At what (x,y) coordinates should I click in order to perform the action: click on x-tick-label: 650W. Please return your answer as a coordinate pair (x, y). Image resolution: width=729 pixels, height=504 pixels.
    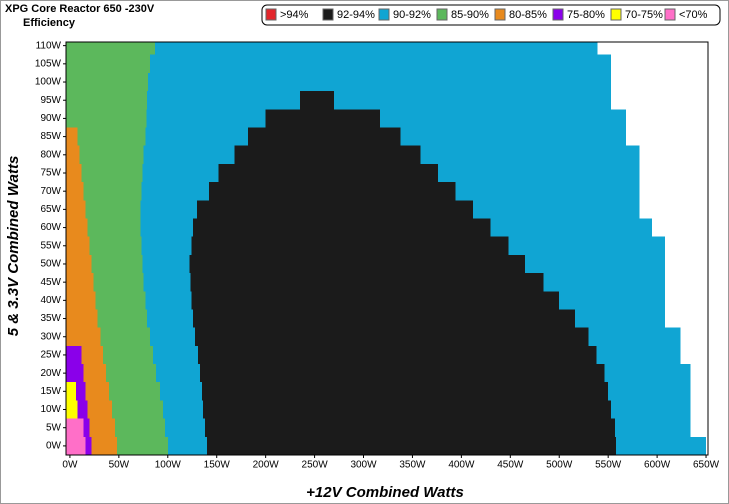
    Looking at the image, I should click on (706, 465).